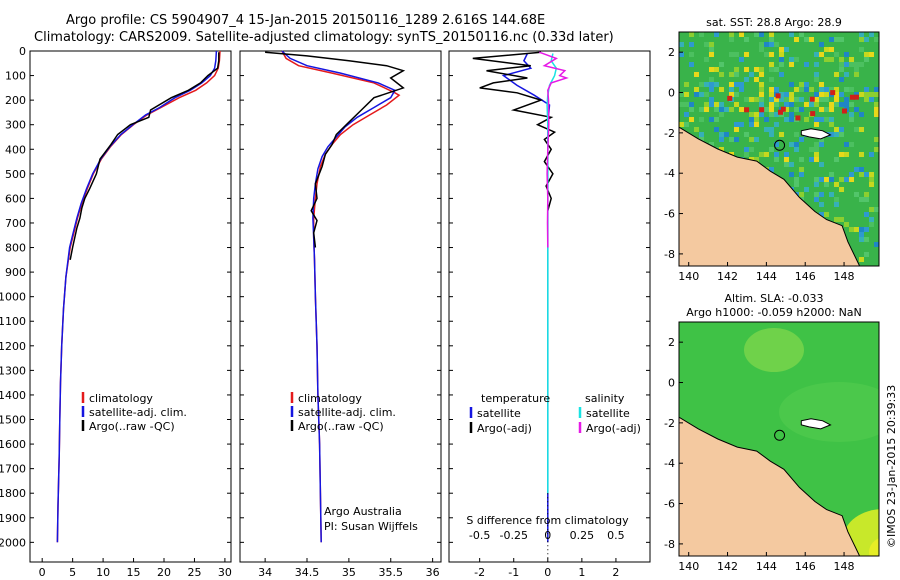 This screenshot has height=580, width=900. What do you see at coordinates (225, 572) in the screenshot?
I see `temperature-xtick-label: 30` at bounding box center [225, 572].